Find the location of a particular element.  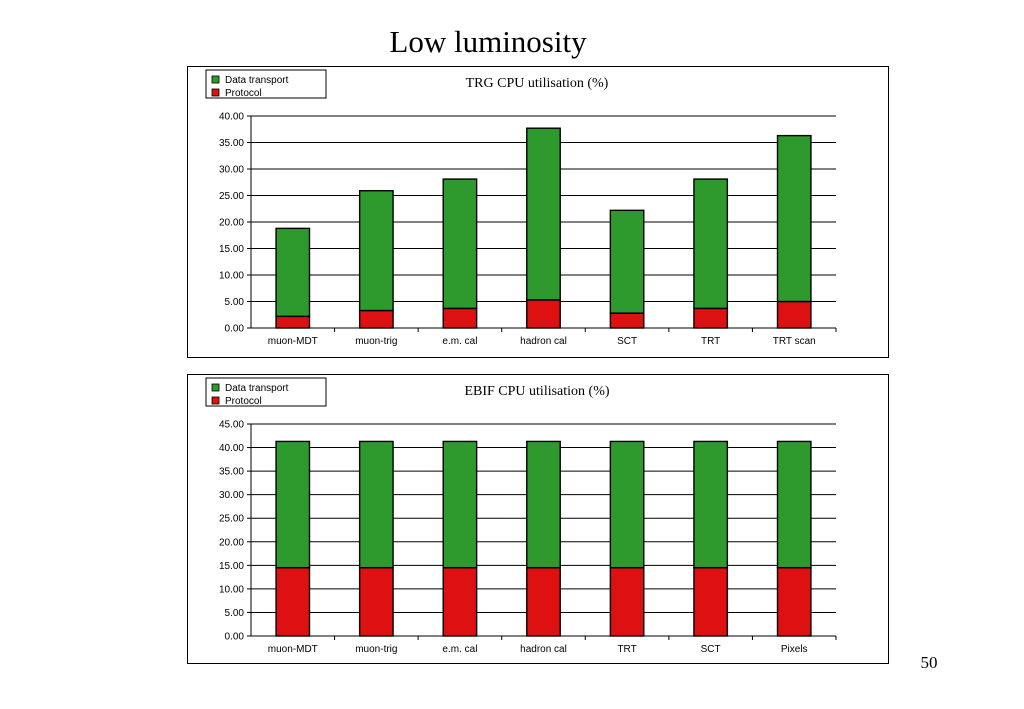

bar-data-transport-trt-scan is located at coordinates (794, 218).